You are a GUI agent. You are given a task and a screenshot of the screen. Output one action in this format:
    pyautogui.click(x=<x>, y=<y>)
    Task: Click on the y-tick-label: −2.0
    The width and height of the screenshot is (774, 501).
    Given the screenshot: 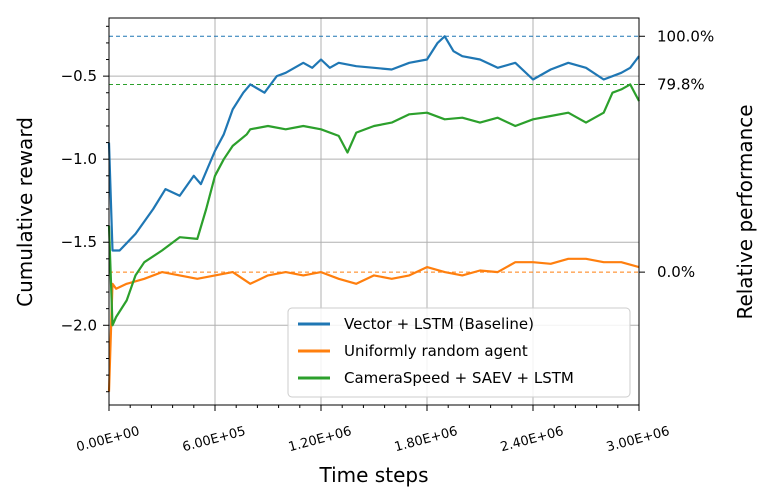 What is the action you would take?
    pyautogui.click(x=79, y=325)
    